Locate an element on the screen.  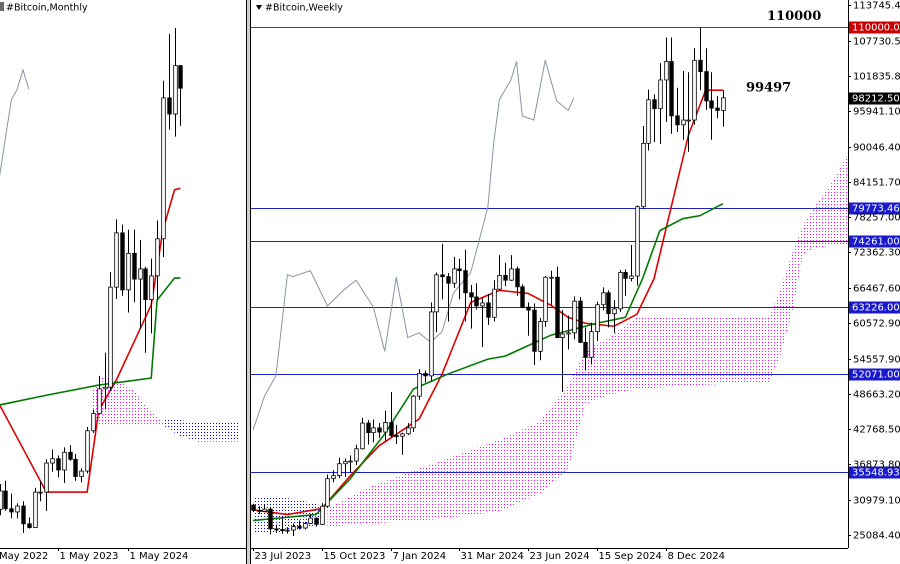
x-tick-label: 1 May 2022 is located at coordinates (24, 556).